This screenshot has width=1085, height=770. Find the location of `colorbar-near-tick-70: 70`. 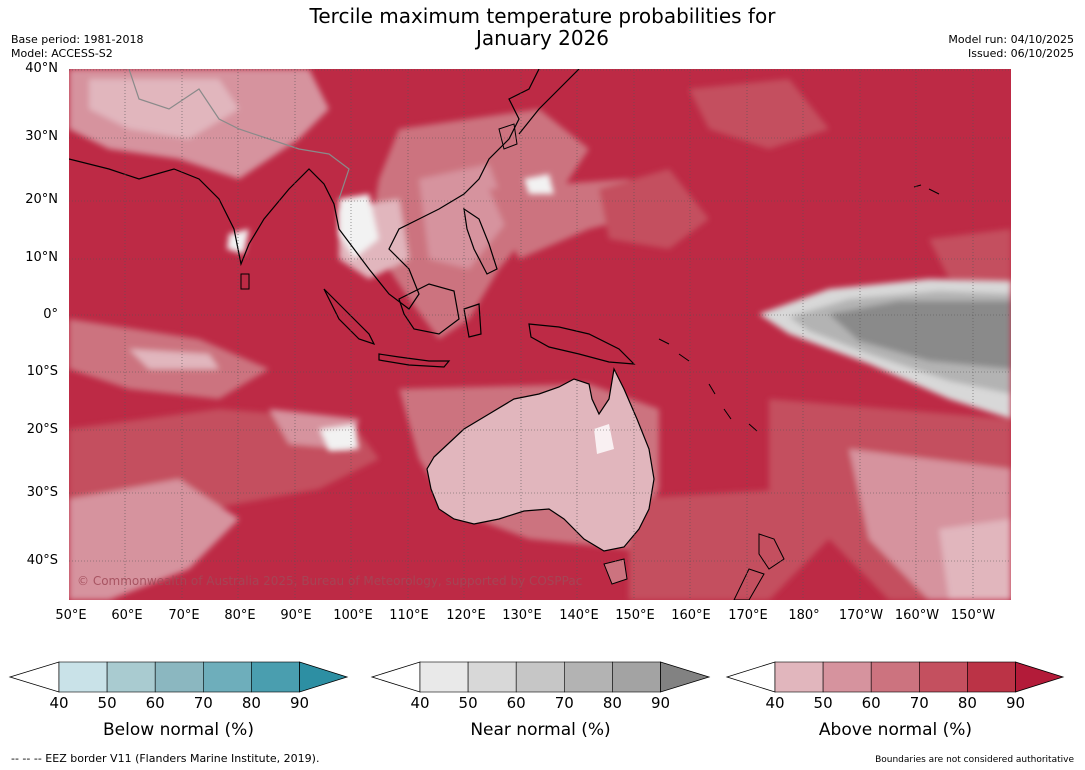

colorbar-near-tick-70: 70 is located at coordinates (564, 703).